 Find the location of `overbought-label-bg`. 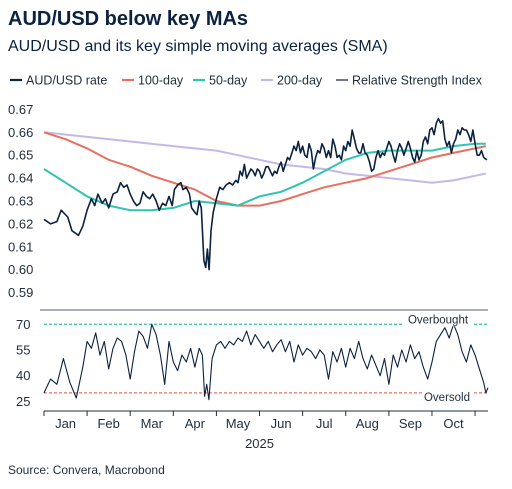

overbought-label-bg is located at coordinates (438, 320).